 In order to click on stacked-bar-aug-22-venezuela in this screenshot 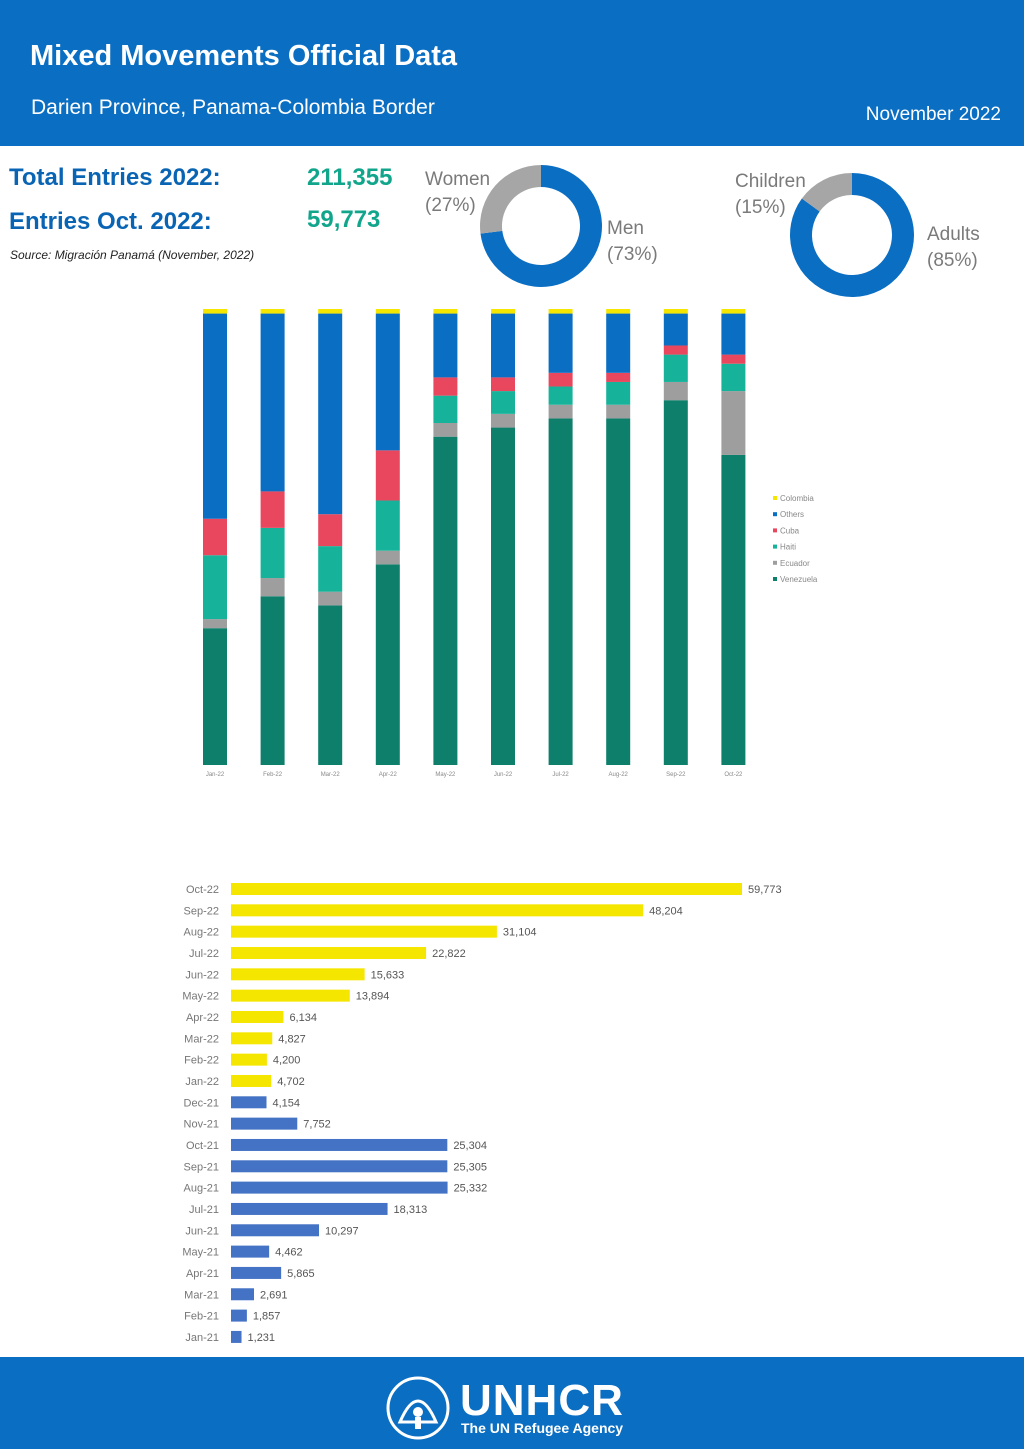, I will do `click(618, 591)`.